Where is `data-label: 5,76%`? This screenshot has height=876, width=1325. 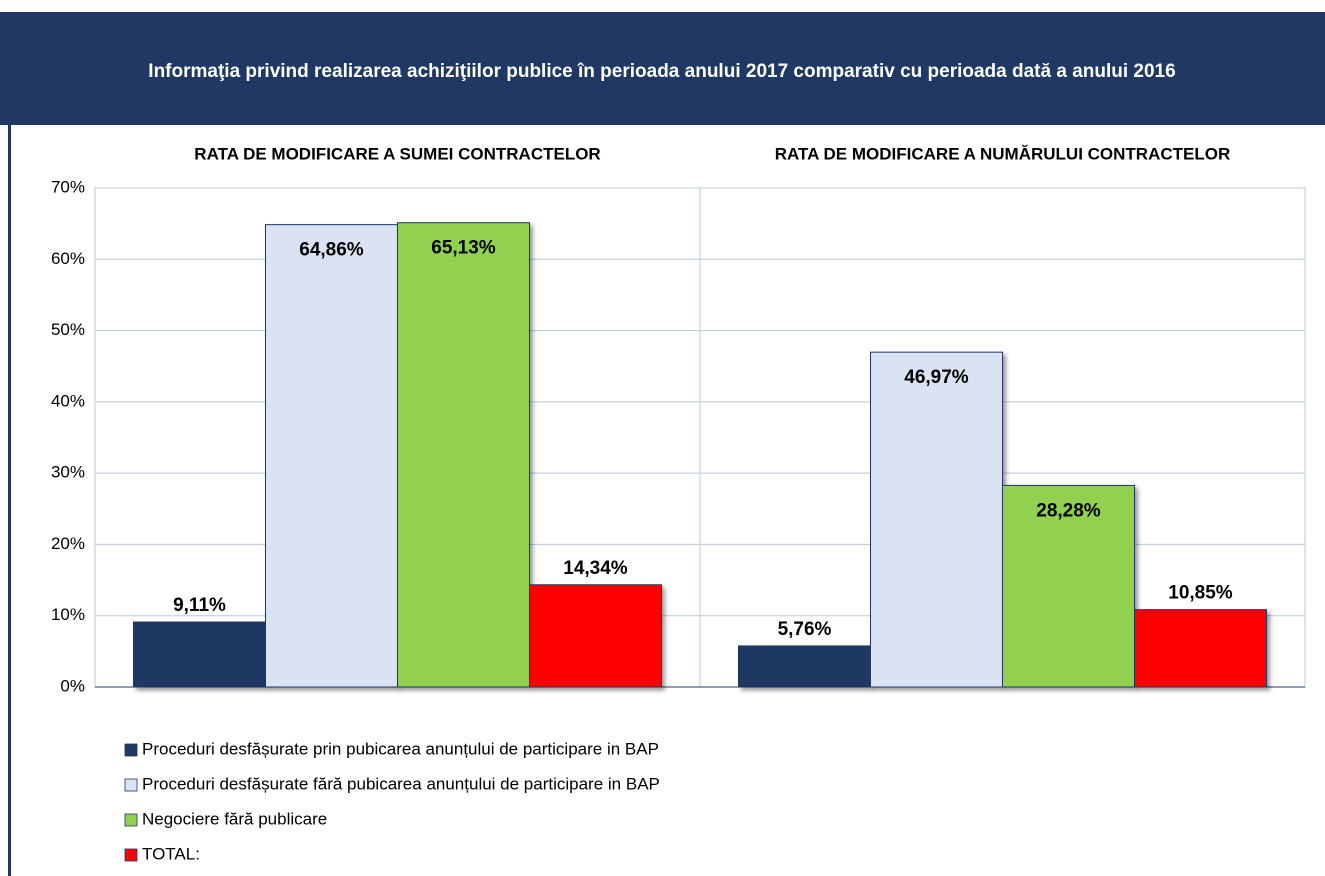 data-label: 5,76% is located at coordinates (805, 629).